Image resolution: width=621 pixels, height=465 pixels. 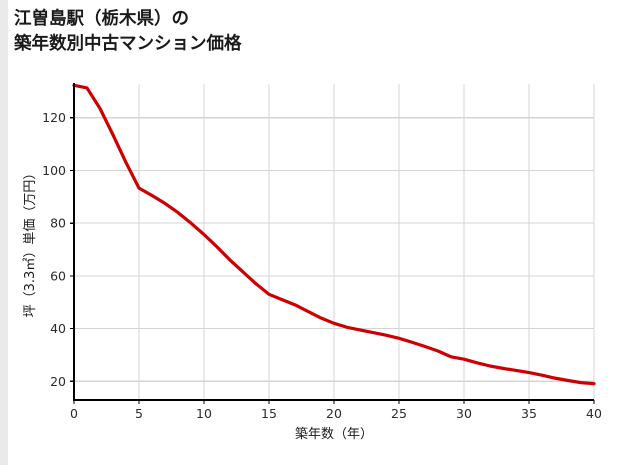 What do you see at coordinates (464, 413) in the screenshot?
I see `x-tick-label: 30` at bounding box center [464, 413].